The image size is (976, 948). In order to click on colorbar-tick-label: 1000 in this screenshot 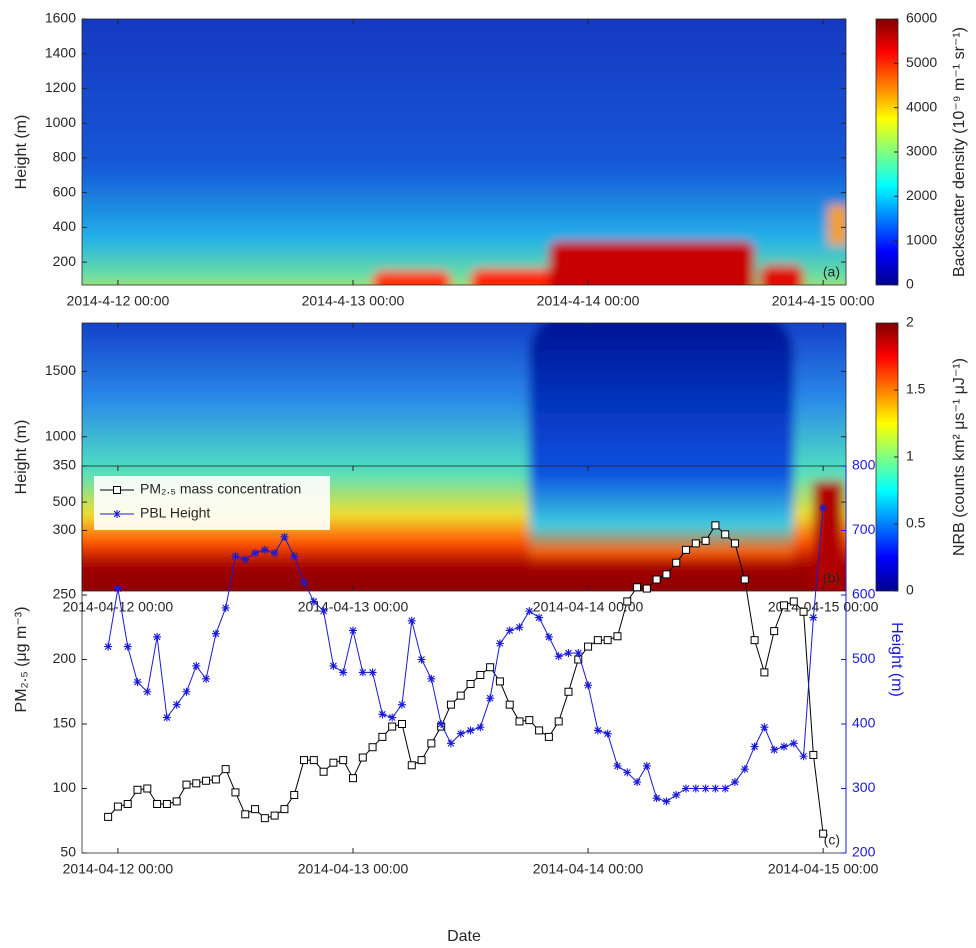, I will do `click(921, 239)`.